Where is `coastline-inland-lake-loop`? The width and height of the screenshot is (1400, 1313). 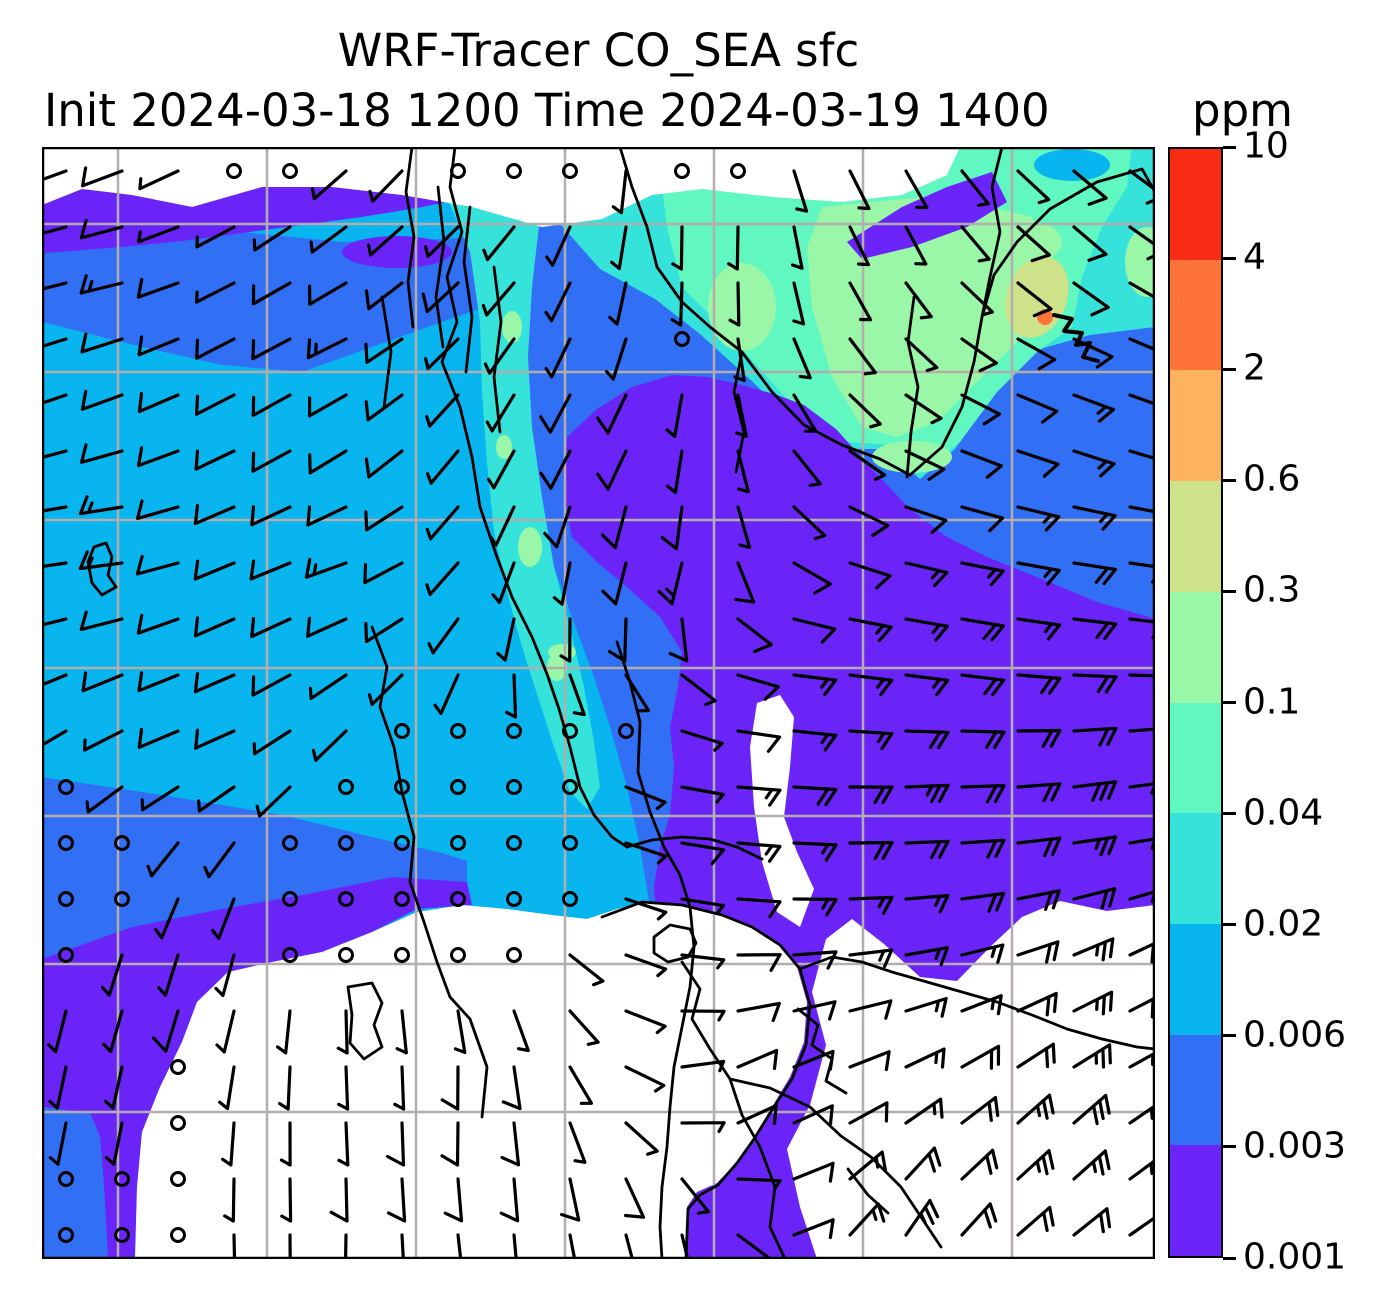 coastline-inland-lake-loop is located at coordinates (365, 1021).